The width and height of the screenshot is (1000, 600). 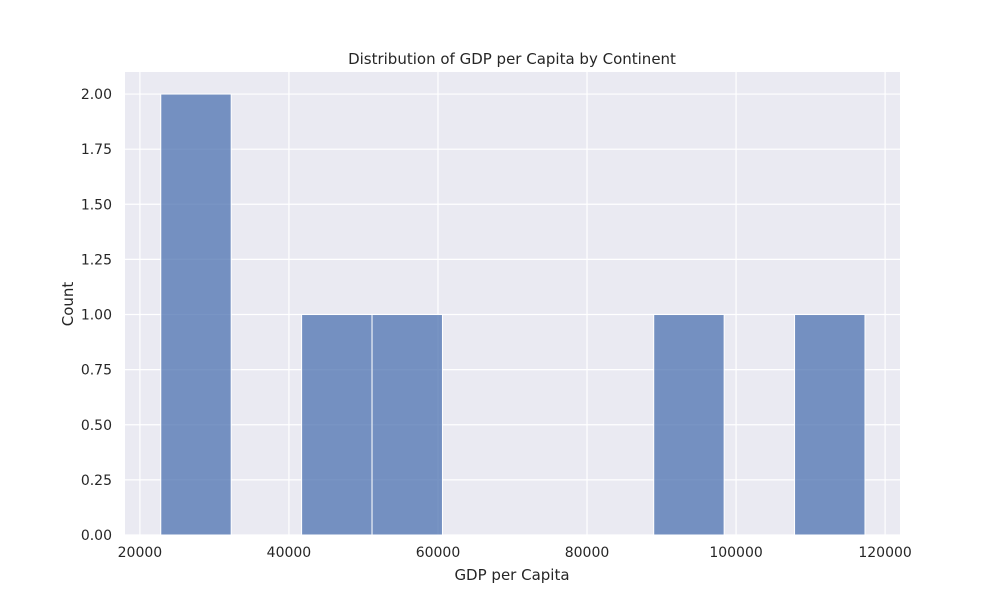 What do you see at coordinates (96, 481) in the screenshot?
I see `y-tick-label: 0.25` at bounding box center [96, 481].